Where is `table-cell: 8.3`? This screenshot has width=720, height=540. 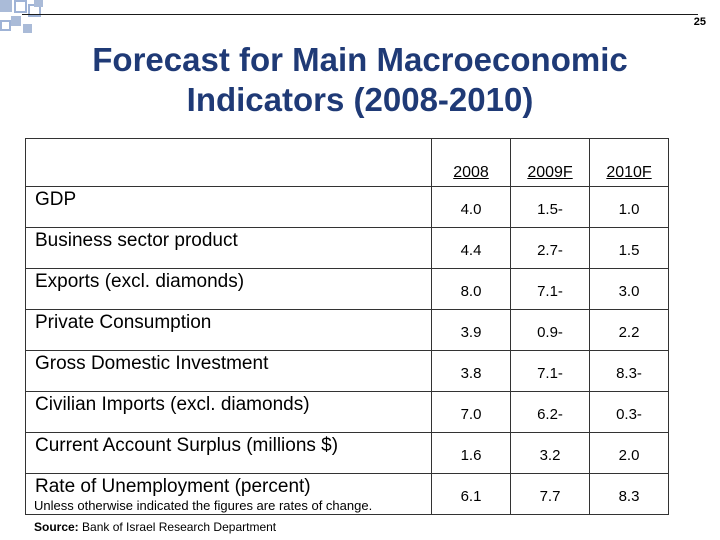
table-cell: 8.3 is located at coordinates (629, 494).